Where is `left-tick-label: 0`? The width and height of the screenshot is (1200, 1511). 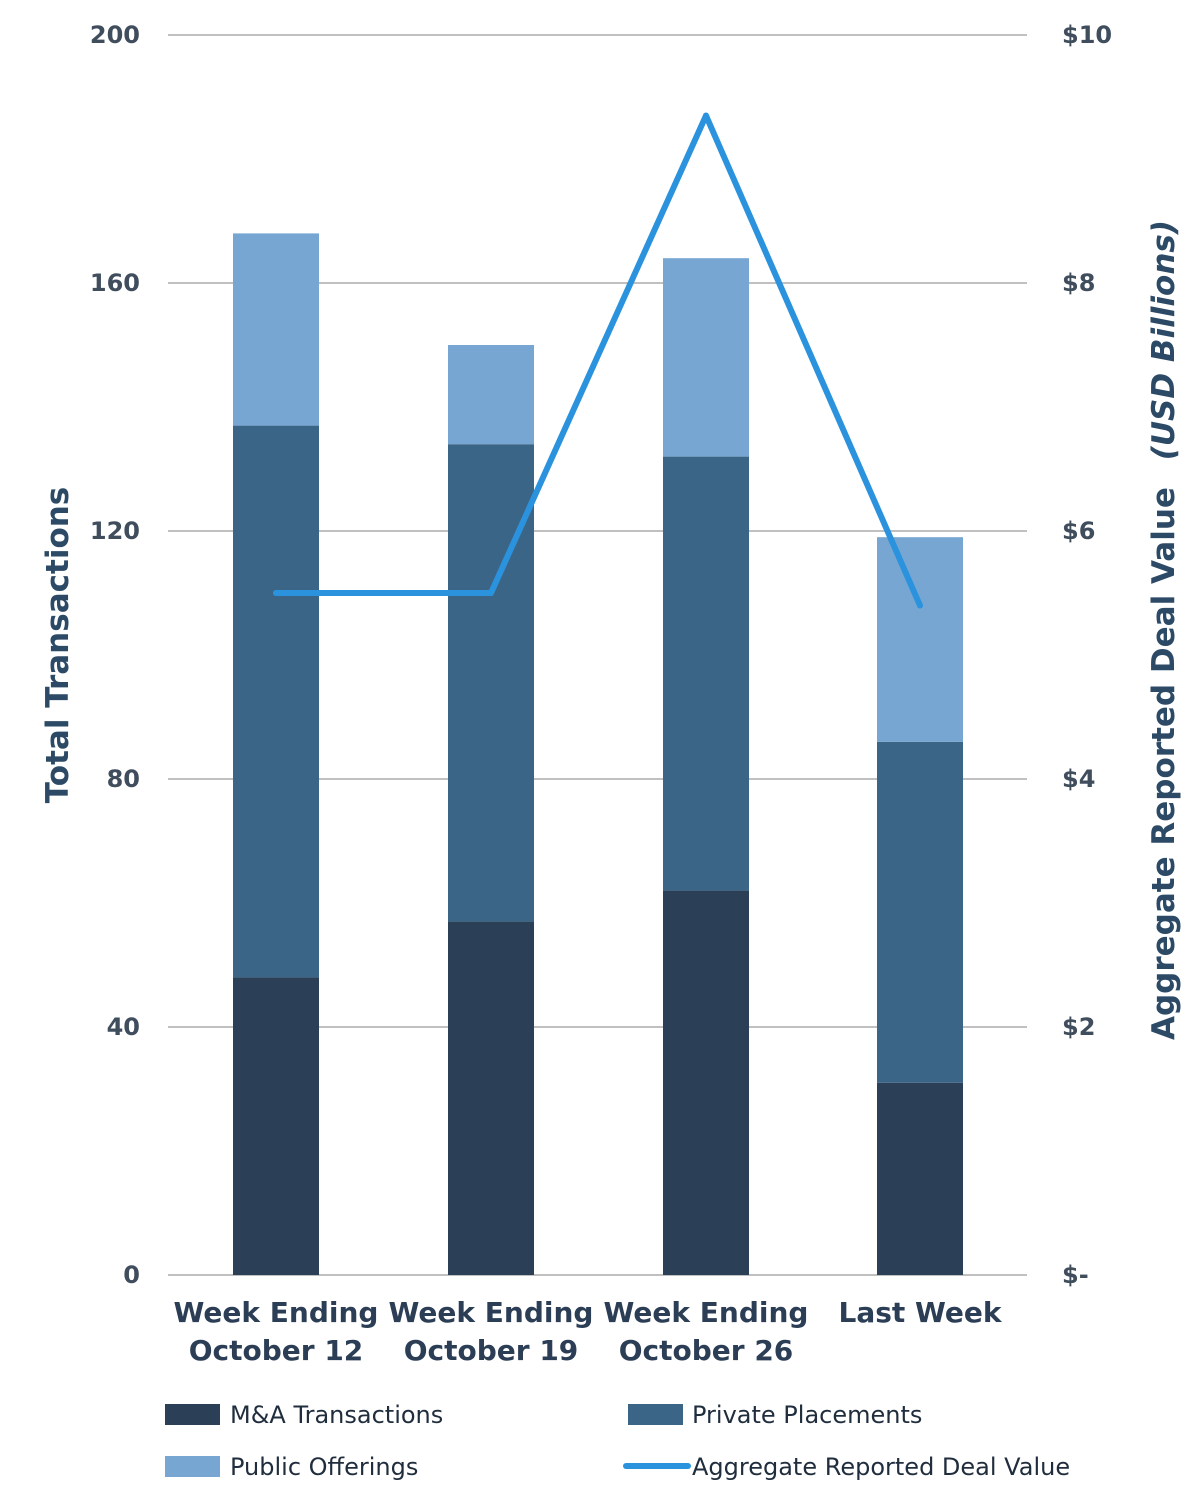 left-tick-label: 0 is located at coordinates (131, 1275).